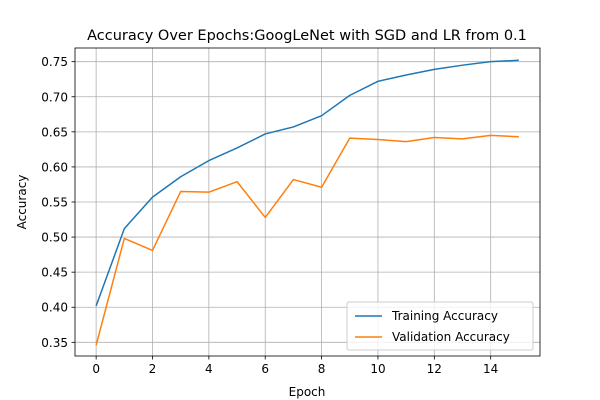 This screenshot has height=400, width=600. I want to click on x-tick-label: 0, so click(96, 369).